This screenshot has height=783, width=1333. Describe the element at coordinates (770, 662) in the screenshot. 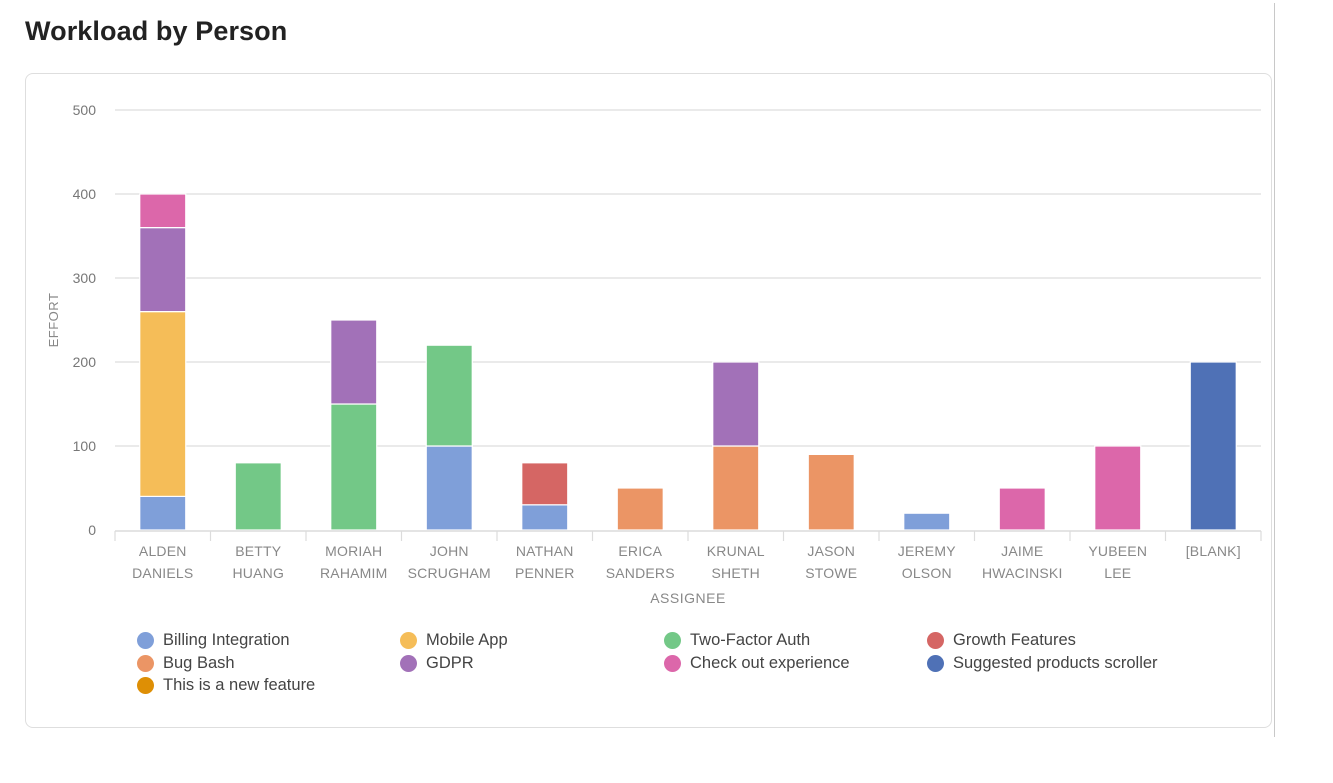

I see `legend-label: Check out experience` at that location.